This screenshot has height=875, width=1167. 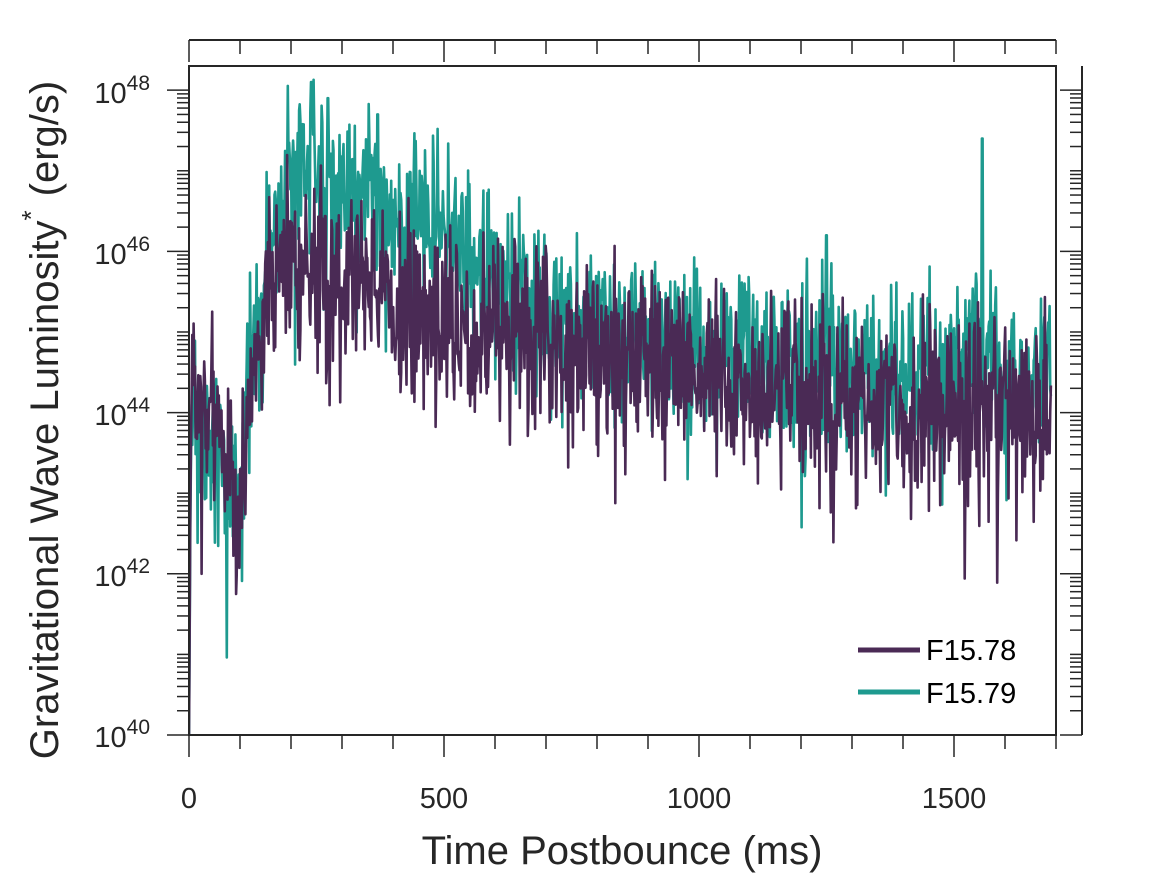 I want to click on legend: F15.78 F15.79, so click(x=937, y=672).